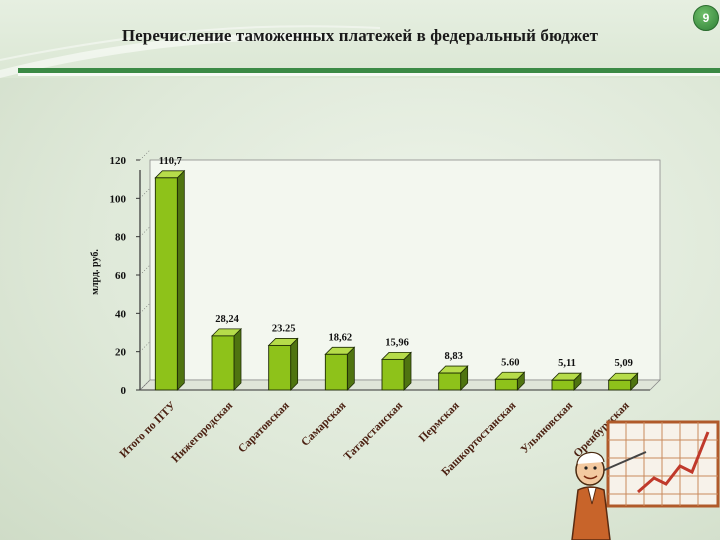 The image size is (720, 540). Describe the element at coordinates (118, 199) in the screenshot. I see `y-tick-label: 100` at that location.